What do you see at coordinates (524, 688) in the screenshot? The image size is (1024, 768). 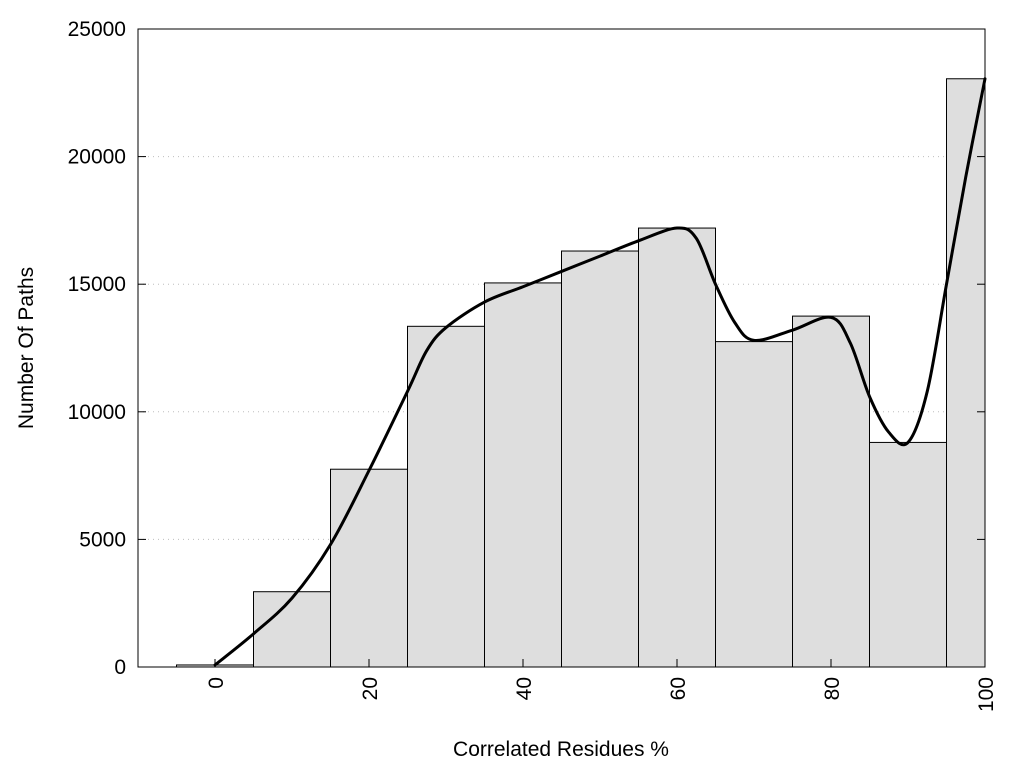 I see `x-tick-label-40: 40` at bounding box center [524, 688].